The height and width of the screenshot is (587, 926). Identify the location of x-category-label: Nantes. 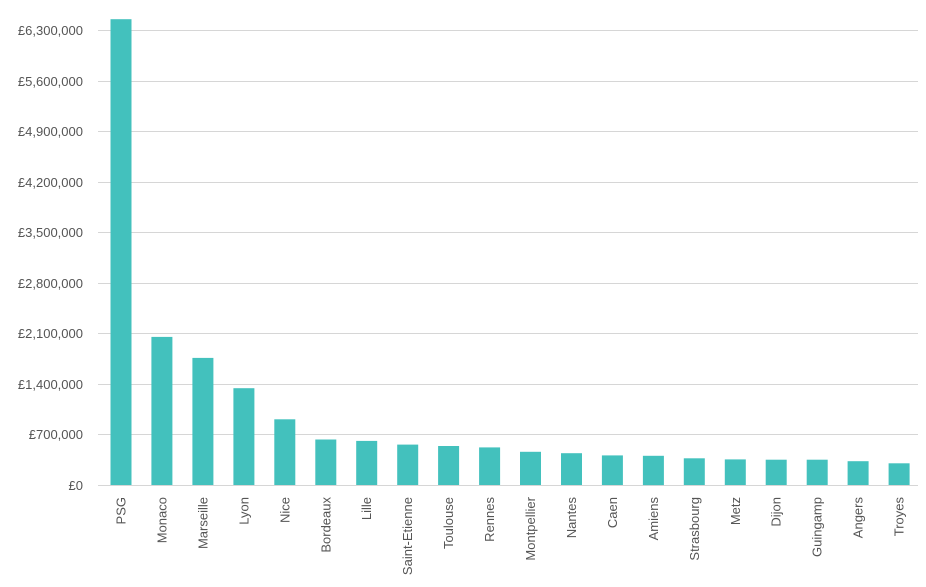
(571, 518).